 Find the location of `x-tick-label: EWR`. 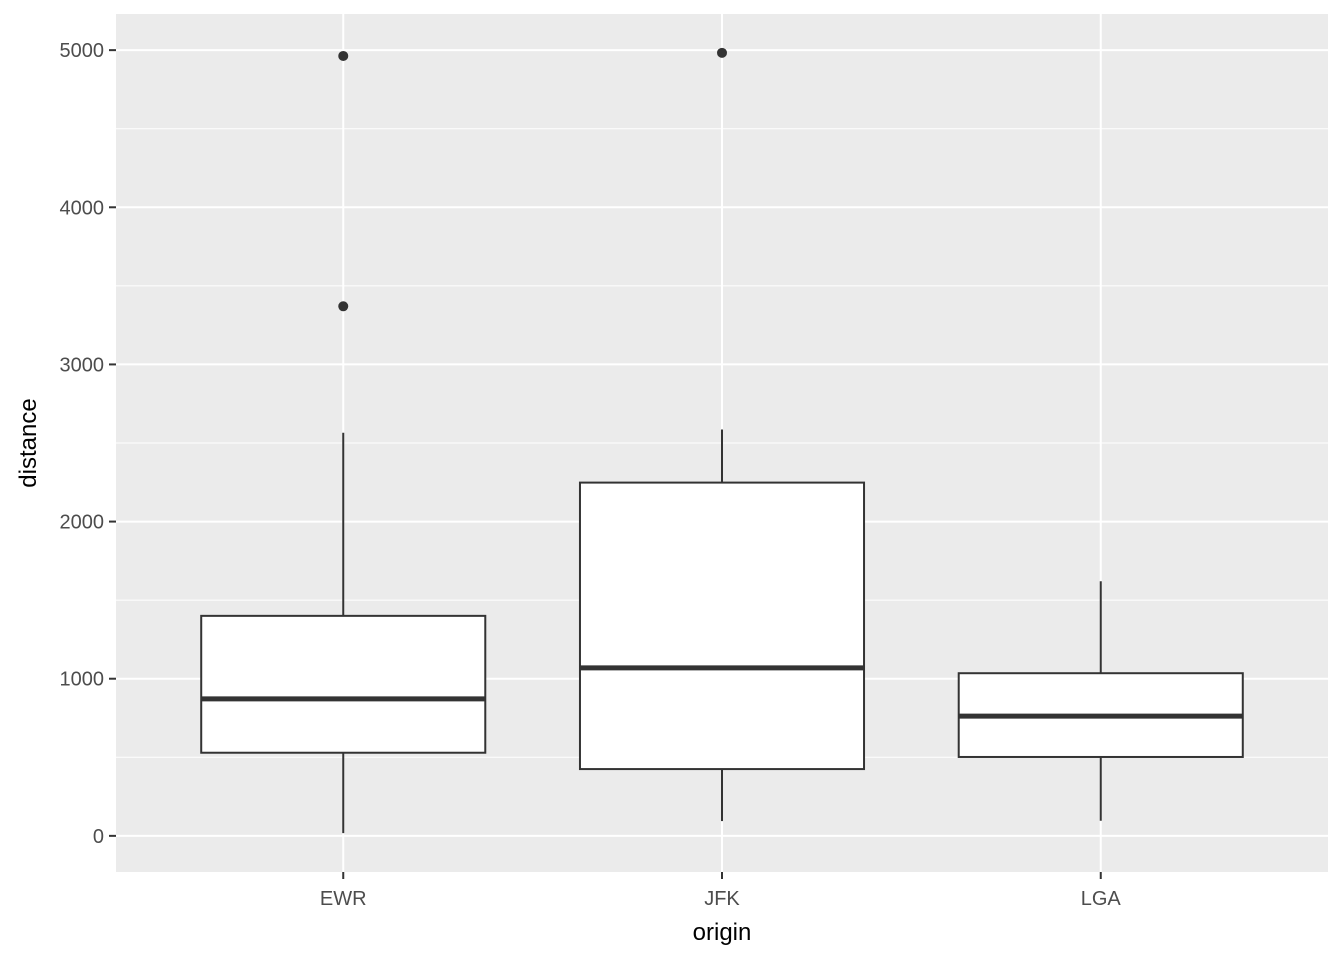

x-tick-label: EWR is located at coordinates (343, 899).